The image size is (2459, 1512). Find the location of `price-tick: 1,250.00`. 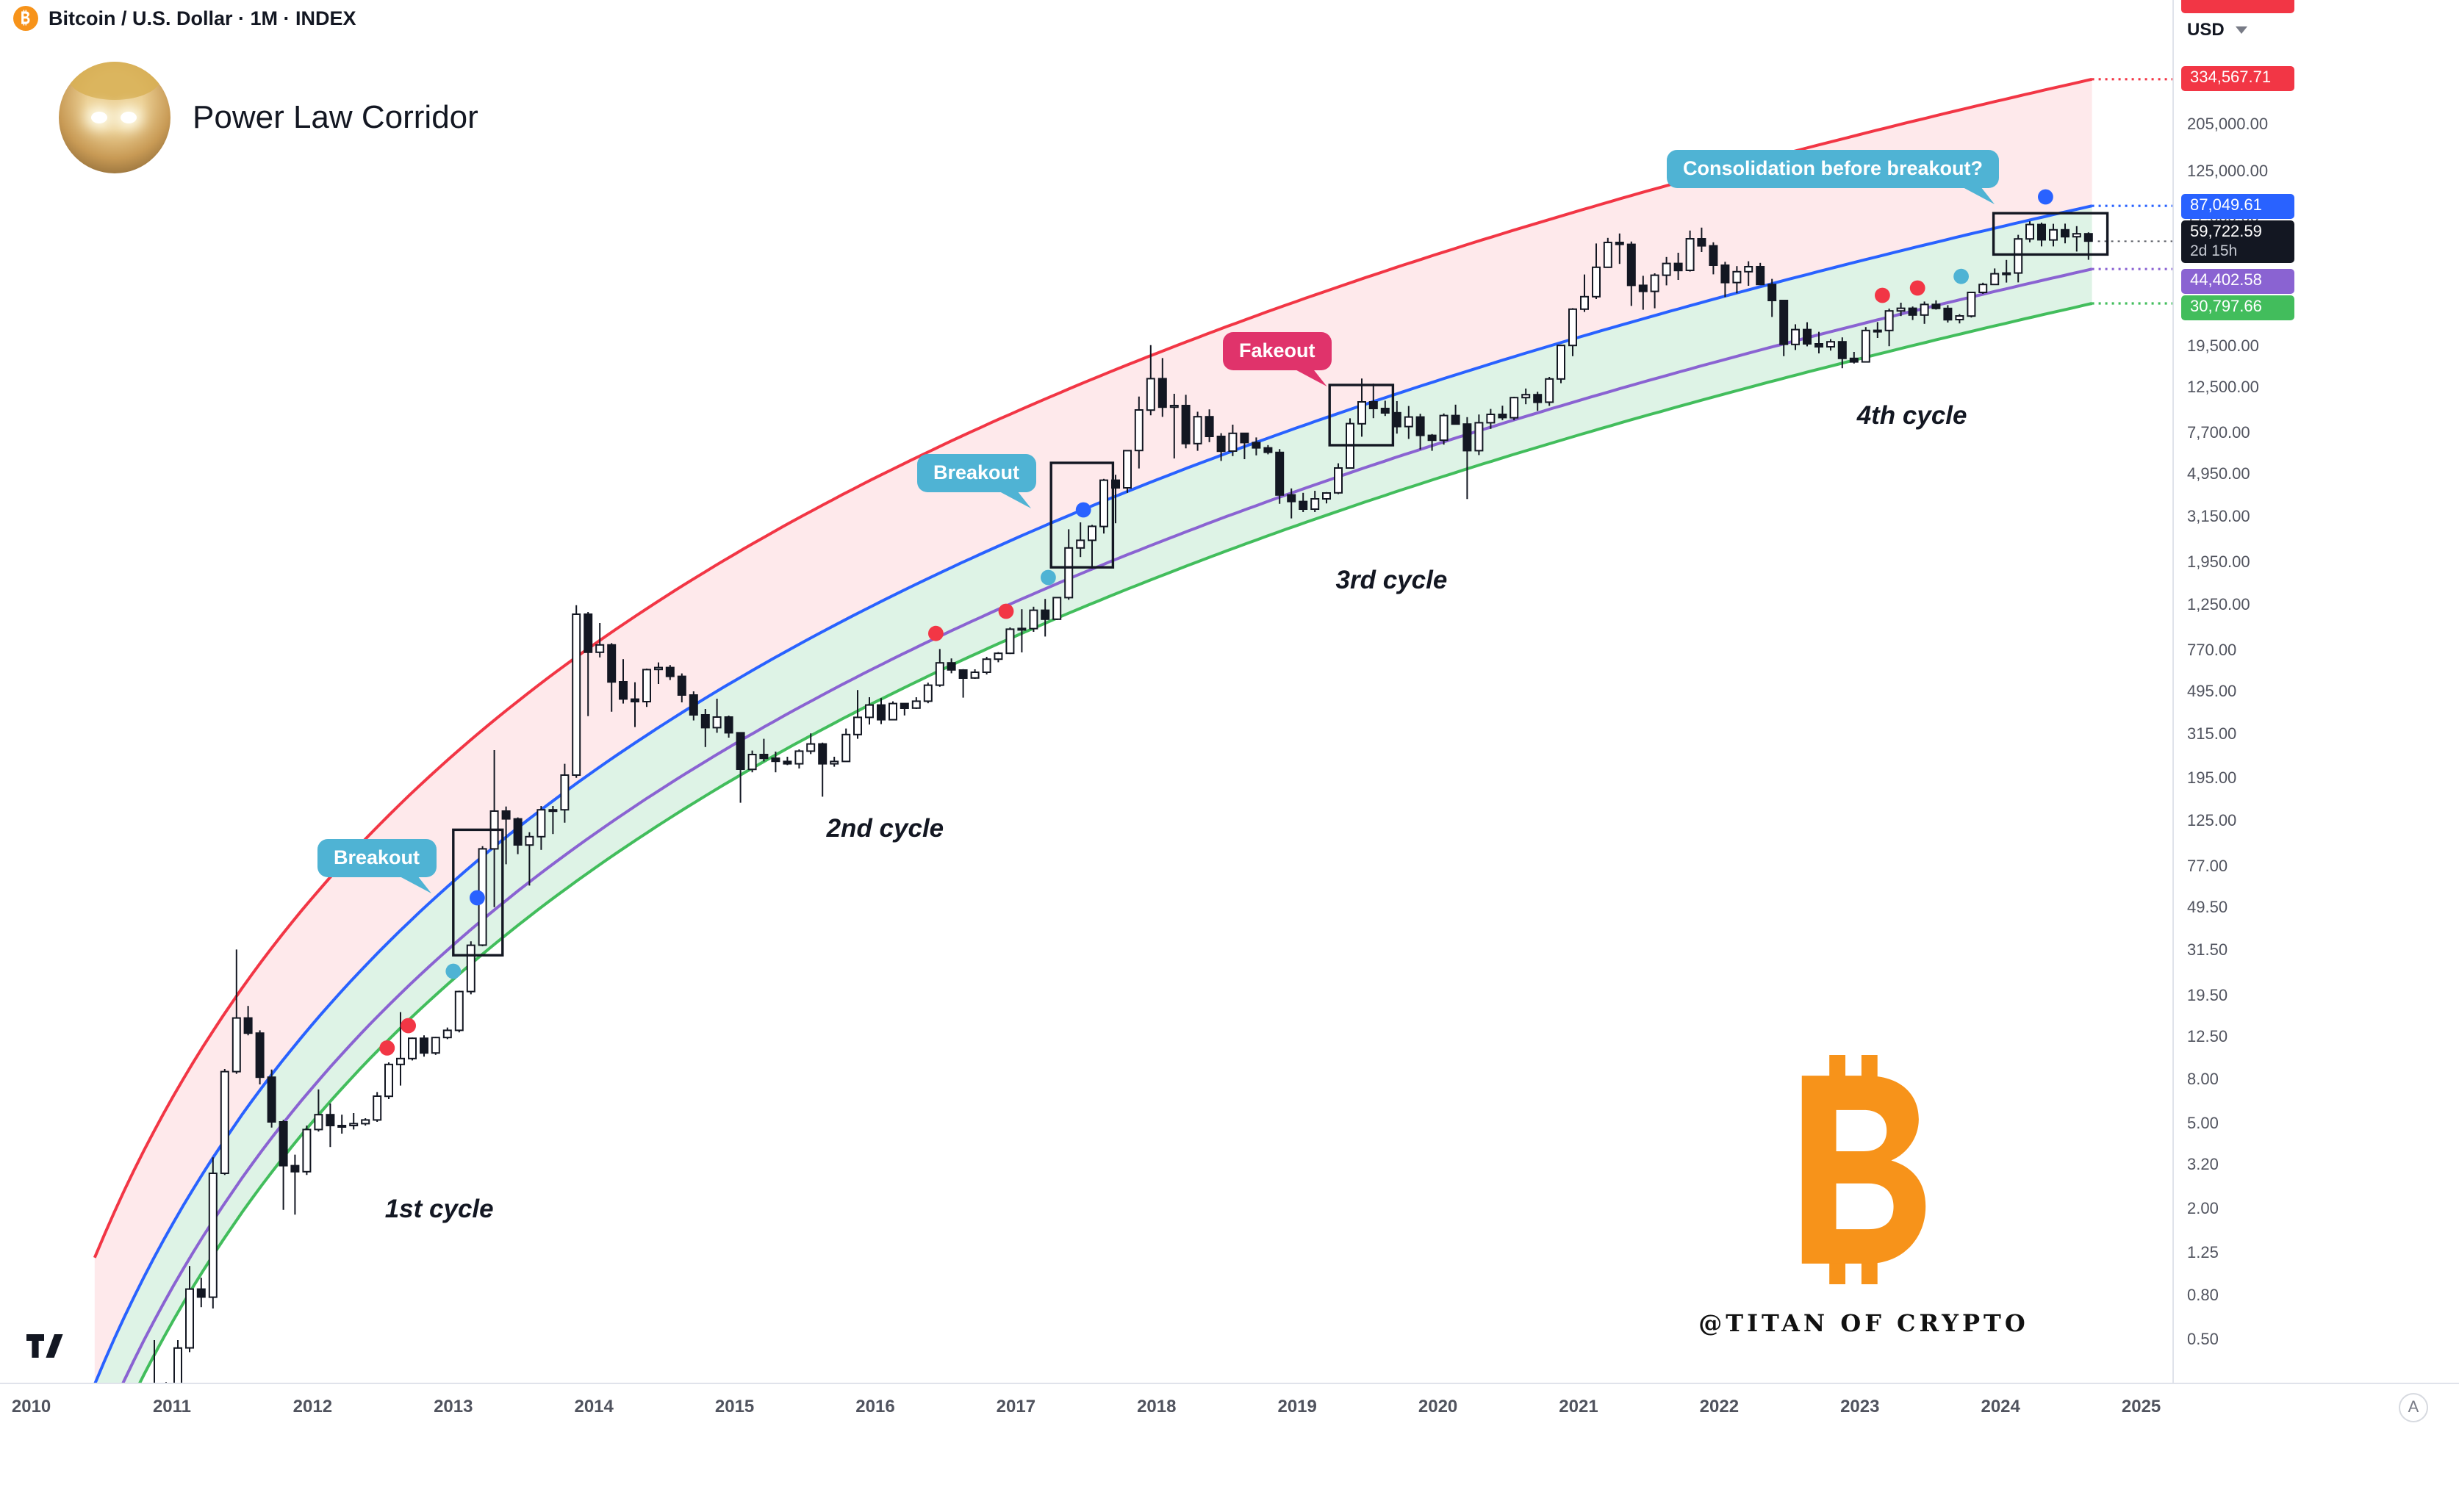

price-tick: 1,250.00 is located at coordinates (2218, 605).